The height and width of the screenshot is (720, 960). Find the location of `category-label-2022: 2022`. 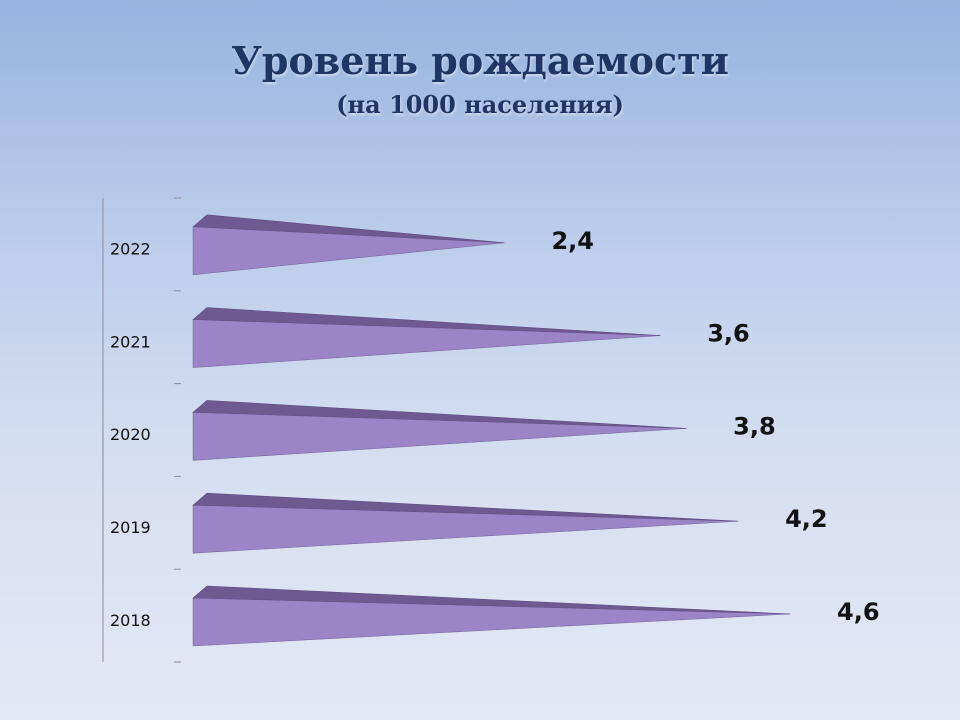

category-label-2022: 2022 is located at coordinates (130, 249).